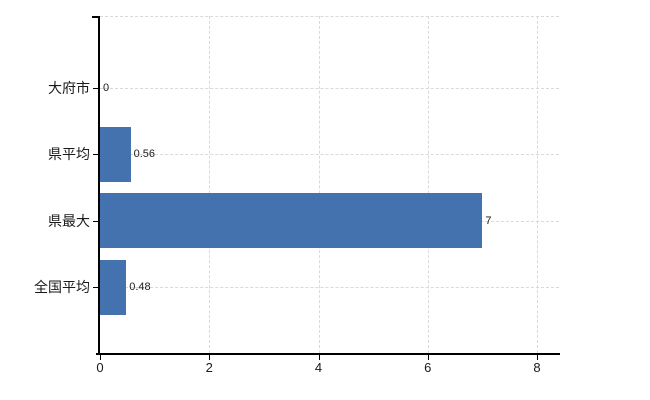  I want to click on y-axis-label: 県最大, so click(69, 220).